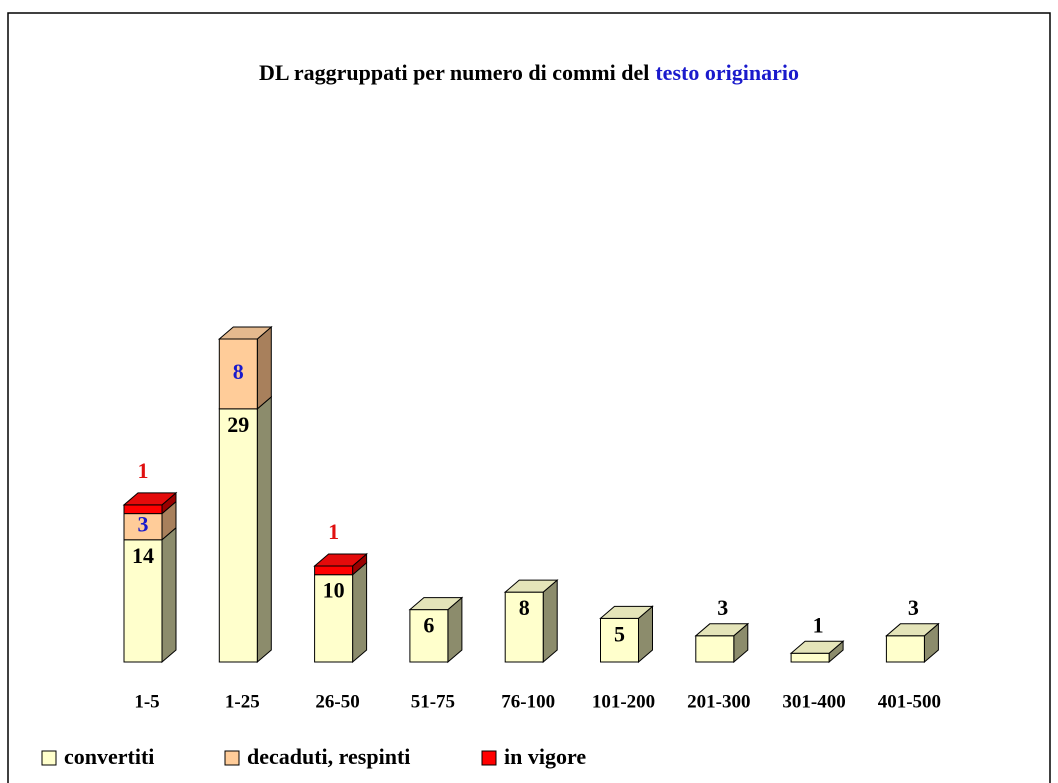 The height and width of the screenshot is (783, 1058). Describe the element at coordinates (334, 590) in the screenshot. I see `data-label: 10` at that location.